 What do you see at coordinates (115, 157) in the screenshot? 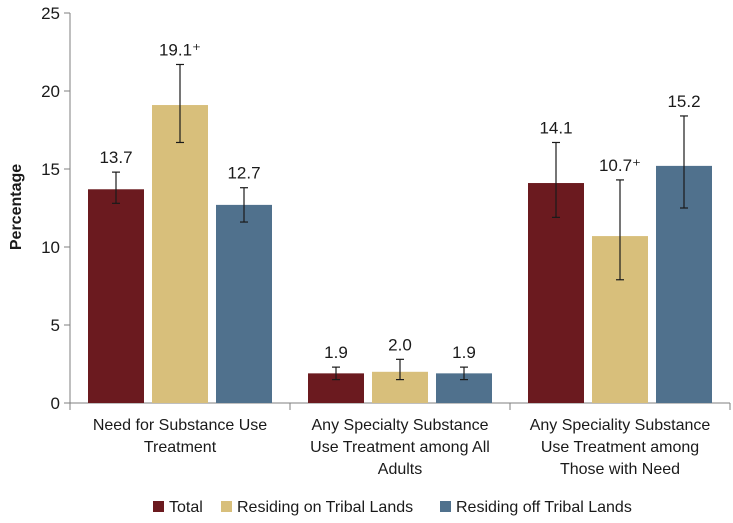
I see `data-label: 13.7` at bounding box center [115, 157].